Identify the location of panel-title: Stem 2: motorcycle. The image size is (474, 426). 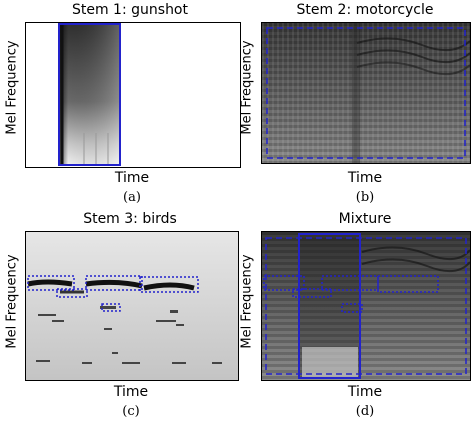
(365, 10).